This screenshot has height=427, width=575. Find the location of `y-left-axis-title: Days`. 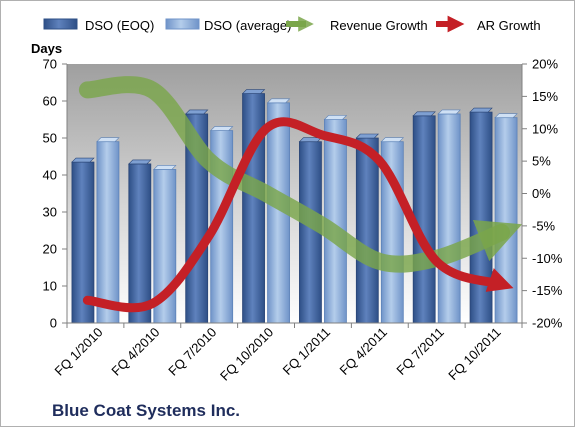

y-left-axis-title: Days is located at coordinates (46, 48).